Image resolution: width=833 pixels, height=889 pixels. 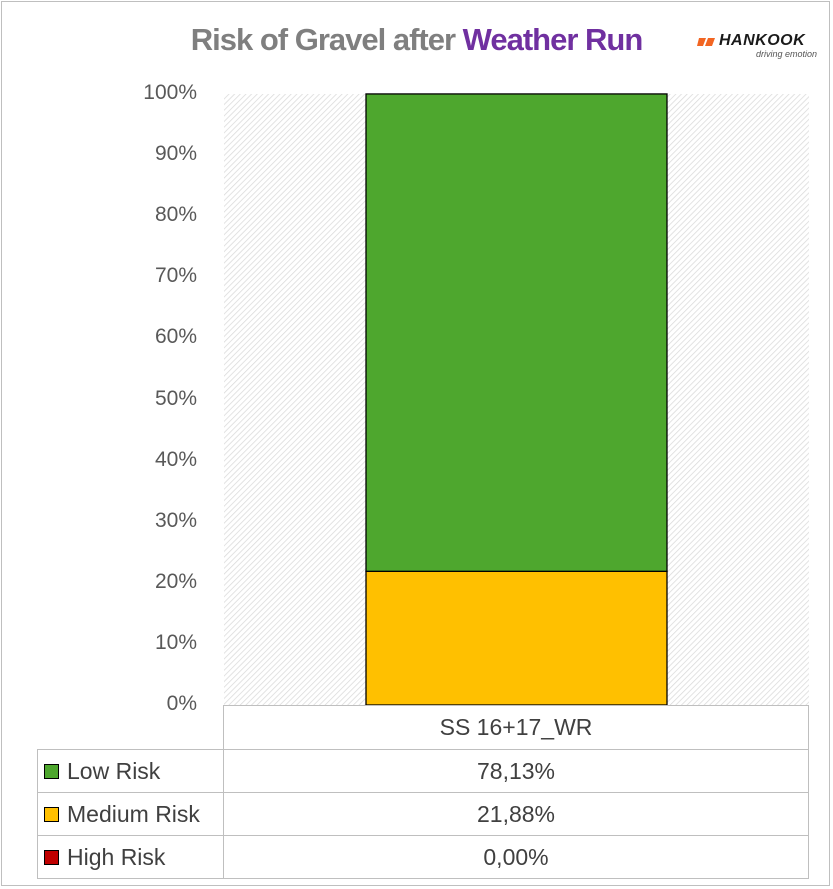 I want to click on hankook-logo: HANKOOK driving emotion, so click(x=758, y=47).